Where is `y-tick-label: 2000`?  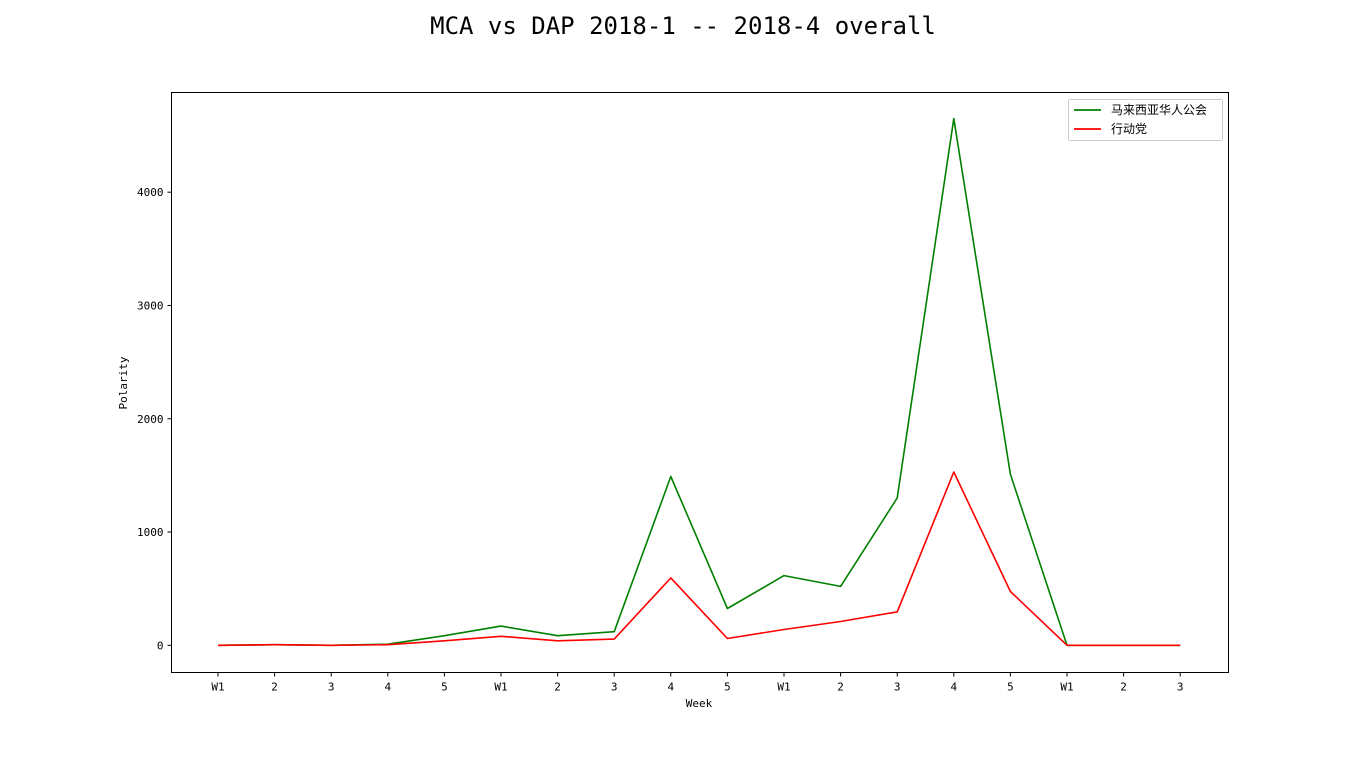
y-tick-label: 2000 is located at coordinates (150, 419).